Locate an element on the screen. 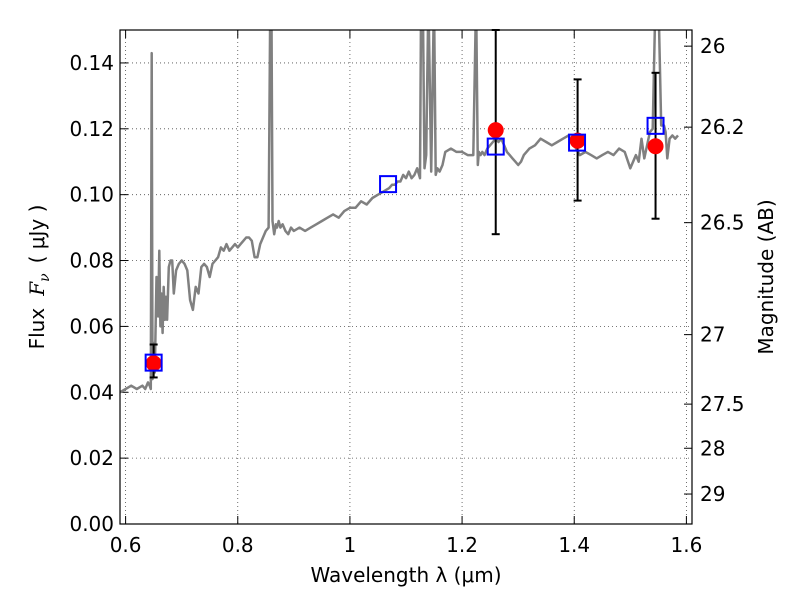 This screenshot has width=800, height=604. x-tick-label: 1.2 is located at coordinates (462, 545).